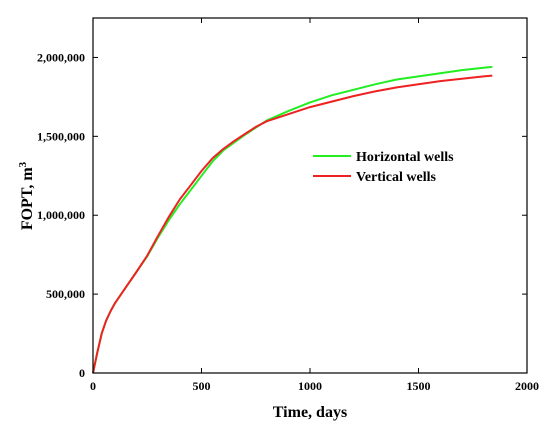  What do you see at coordinates (61, 57) in the screenshot?
I see `y-tick-label: 2,000,000` at bounding box center [61, 57].